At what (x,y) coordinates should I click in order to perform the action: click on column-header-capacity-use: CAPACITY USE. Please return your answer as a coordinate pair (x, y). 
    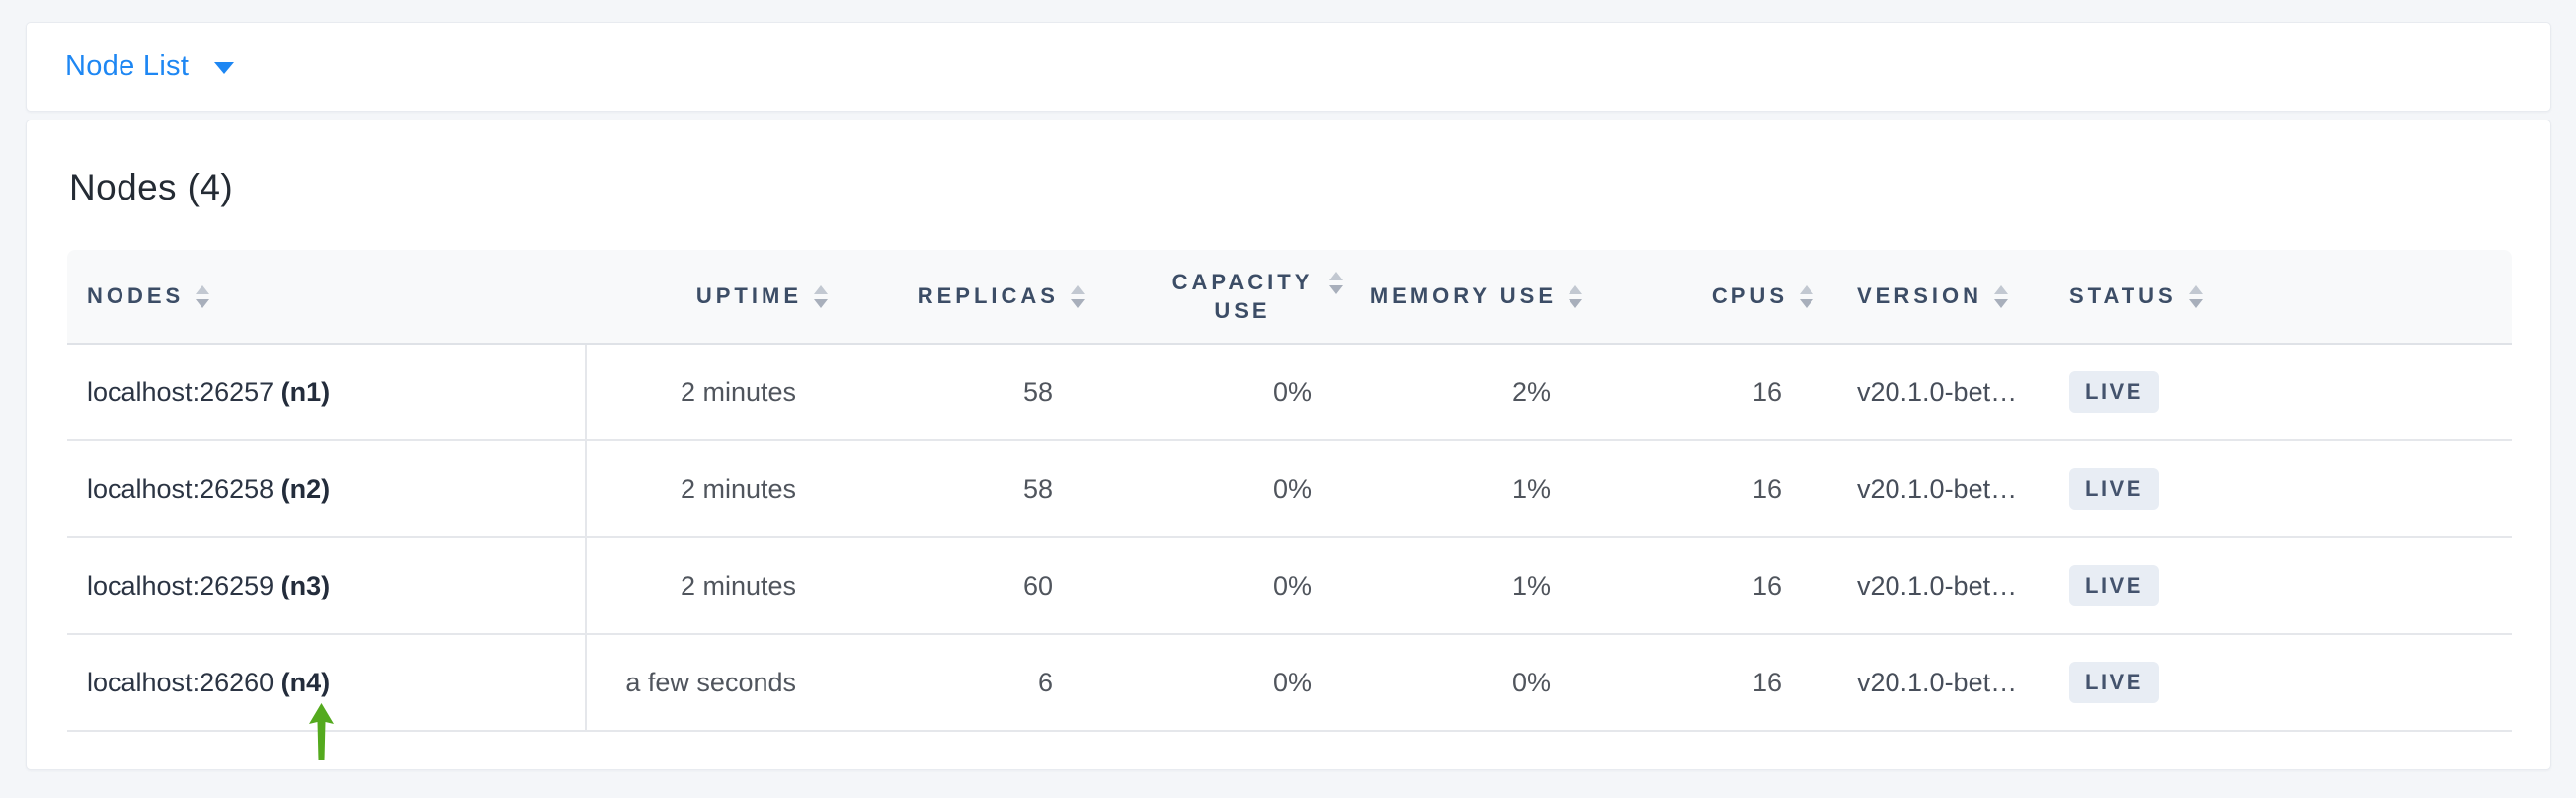
    Looking at the image, I should click on (1216, 297).